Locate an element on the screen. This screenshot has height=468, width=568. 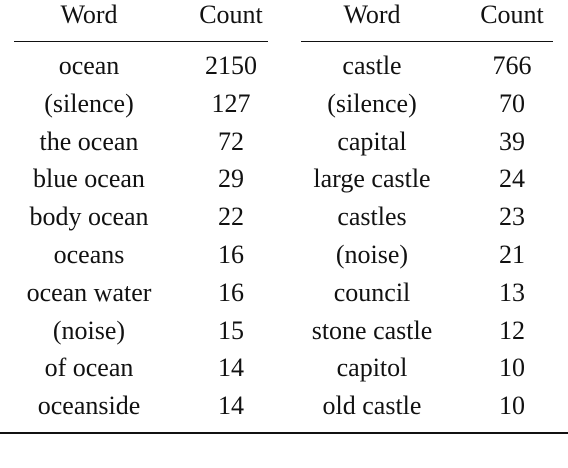
left-word-cell: oceans is located at coordinates (89, 254).